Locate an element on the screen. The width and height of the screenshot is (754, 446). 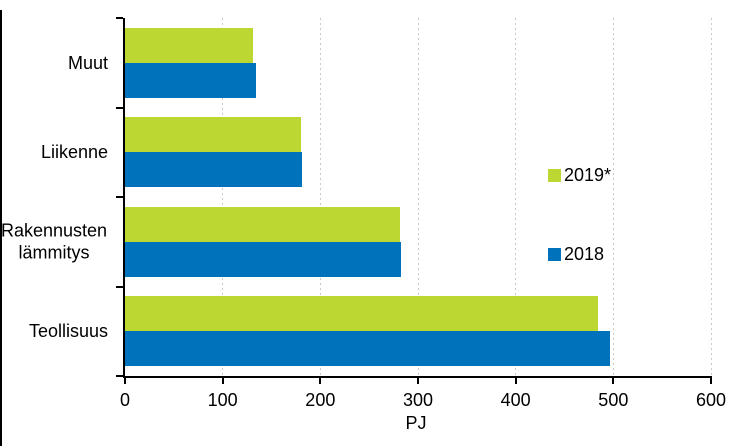
legend-marker-2019-icon is located at coordinates (554, 175).